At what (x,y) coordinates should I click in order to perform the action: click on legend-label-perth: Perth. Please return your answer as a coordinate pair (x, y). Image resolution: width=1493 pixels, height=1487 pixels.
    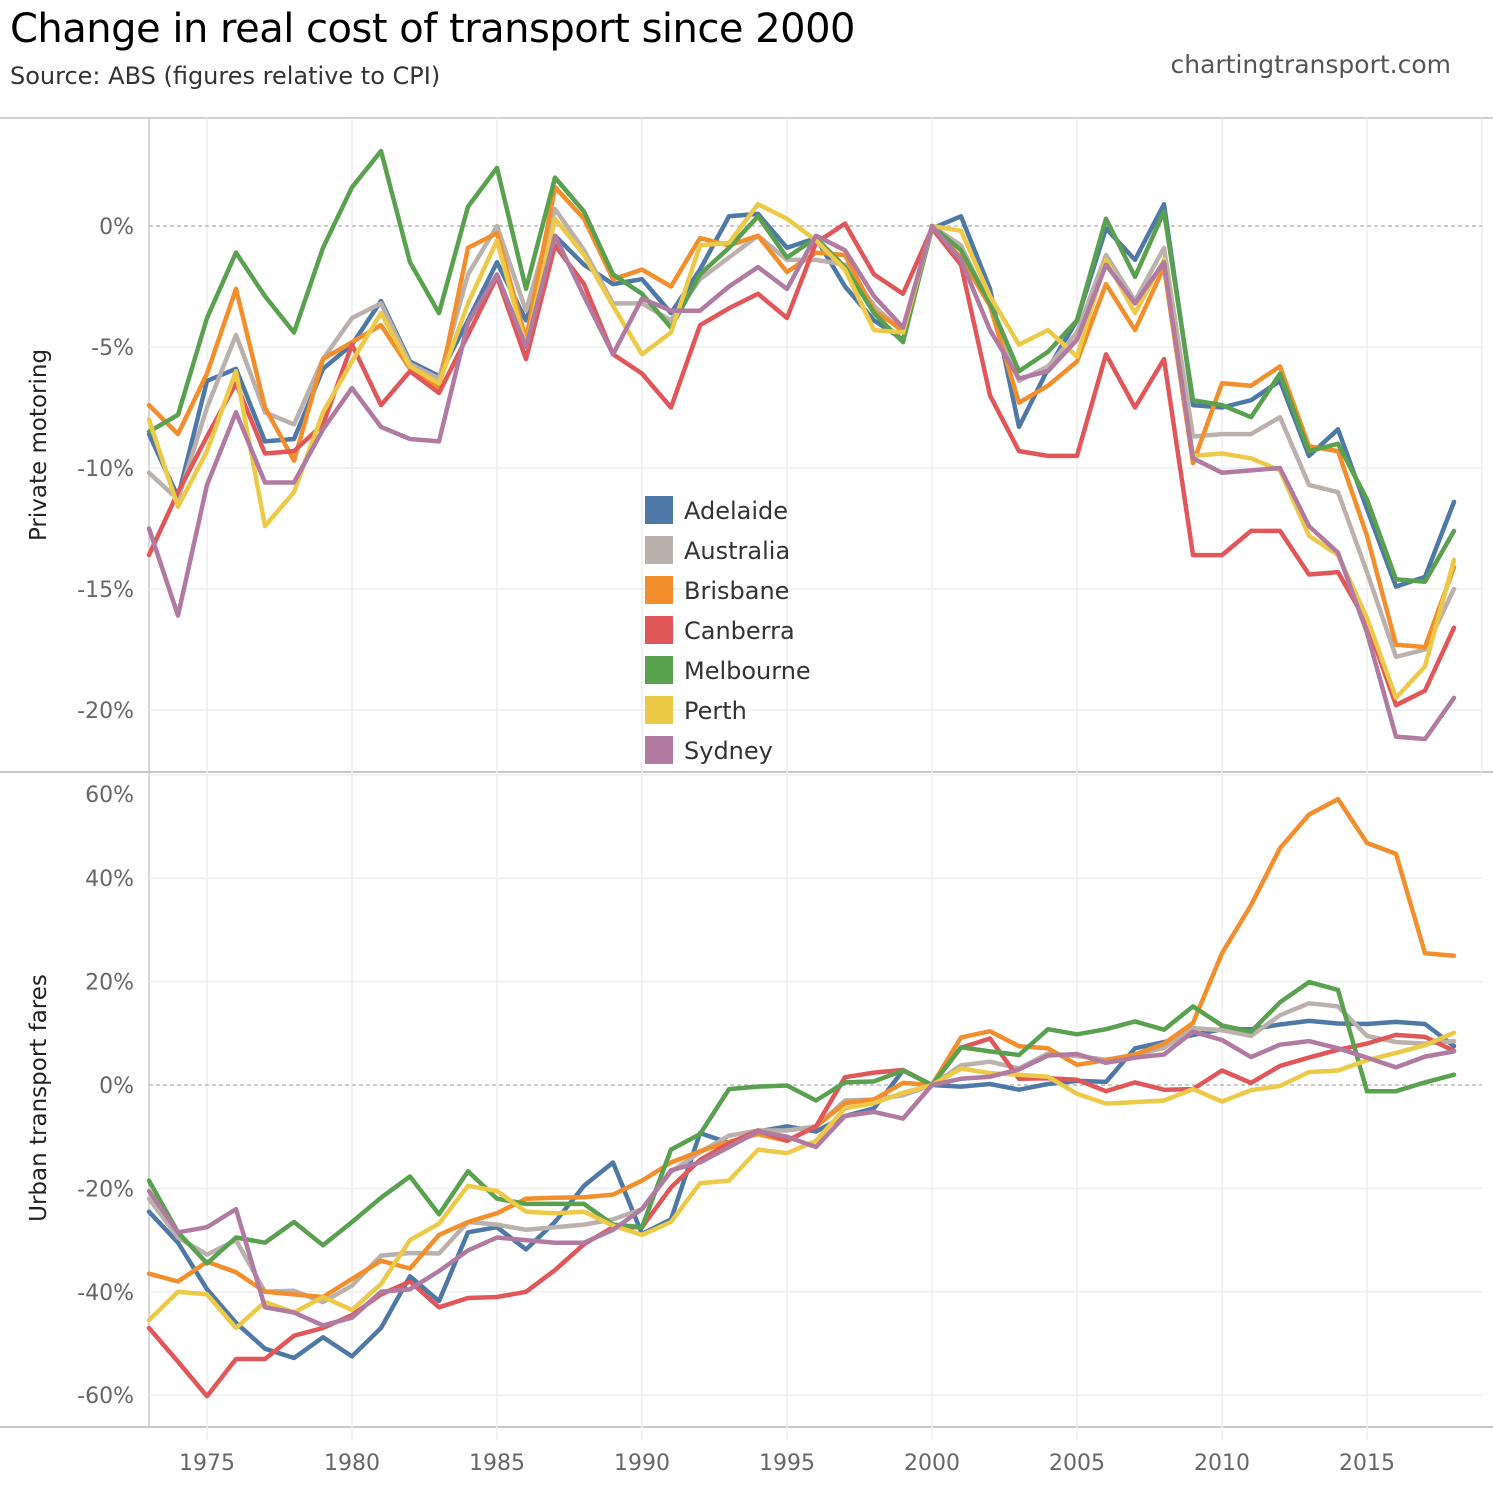
    Looking at the image, I should click on (715, 711).